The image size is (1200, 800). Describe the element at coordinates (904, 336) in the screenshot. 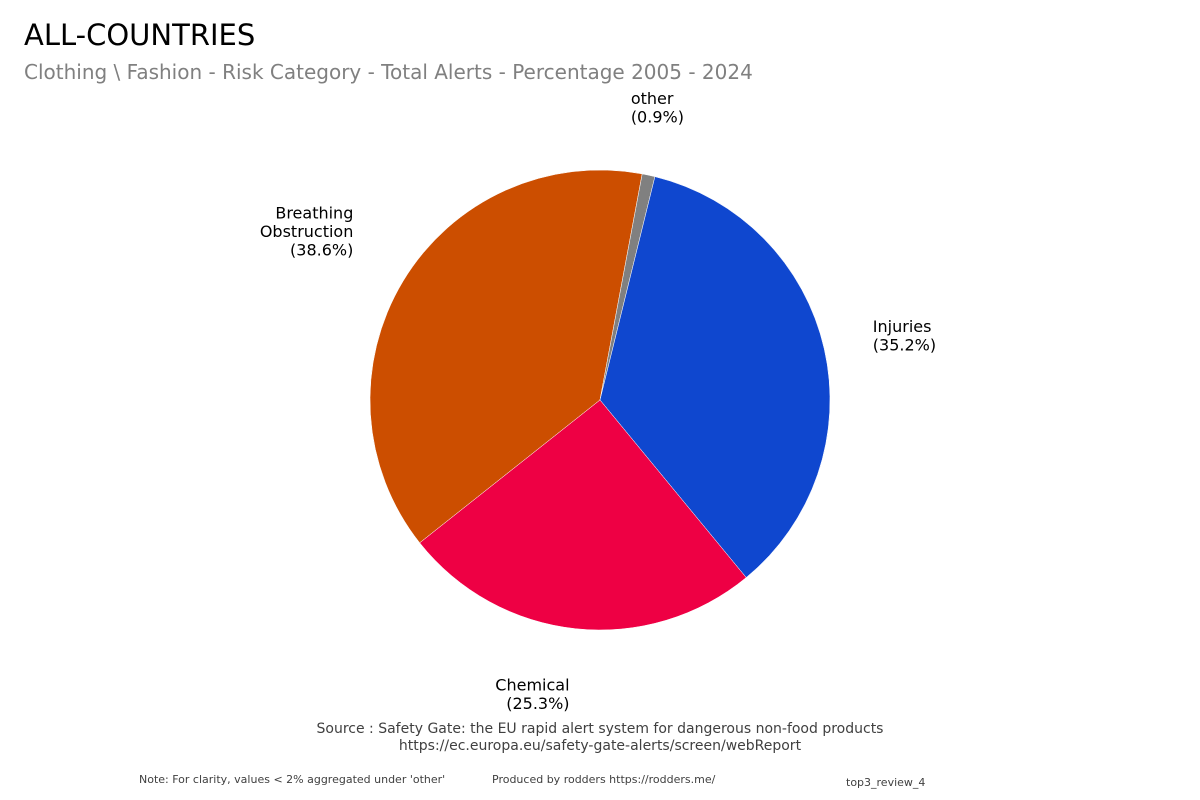

I see `slice-label-injuries: Injuries (35.2%)` at that location.